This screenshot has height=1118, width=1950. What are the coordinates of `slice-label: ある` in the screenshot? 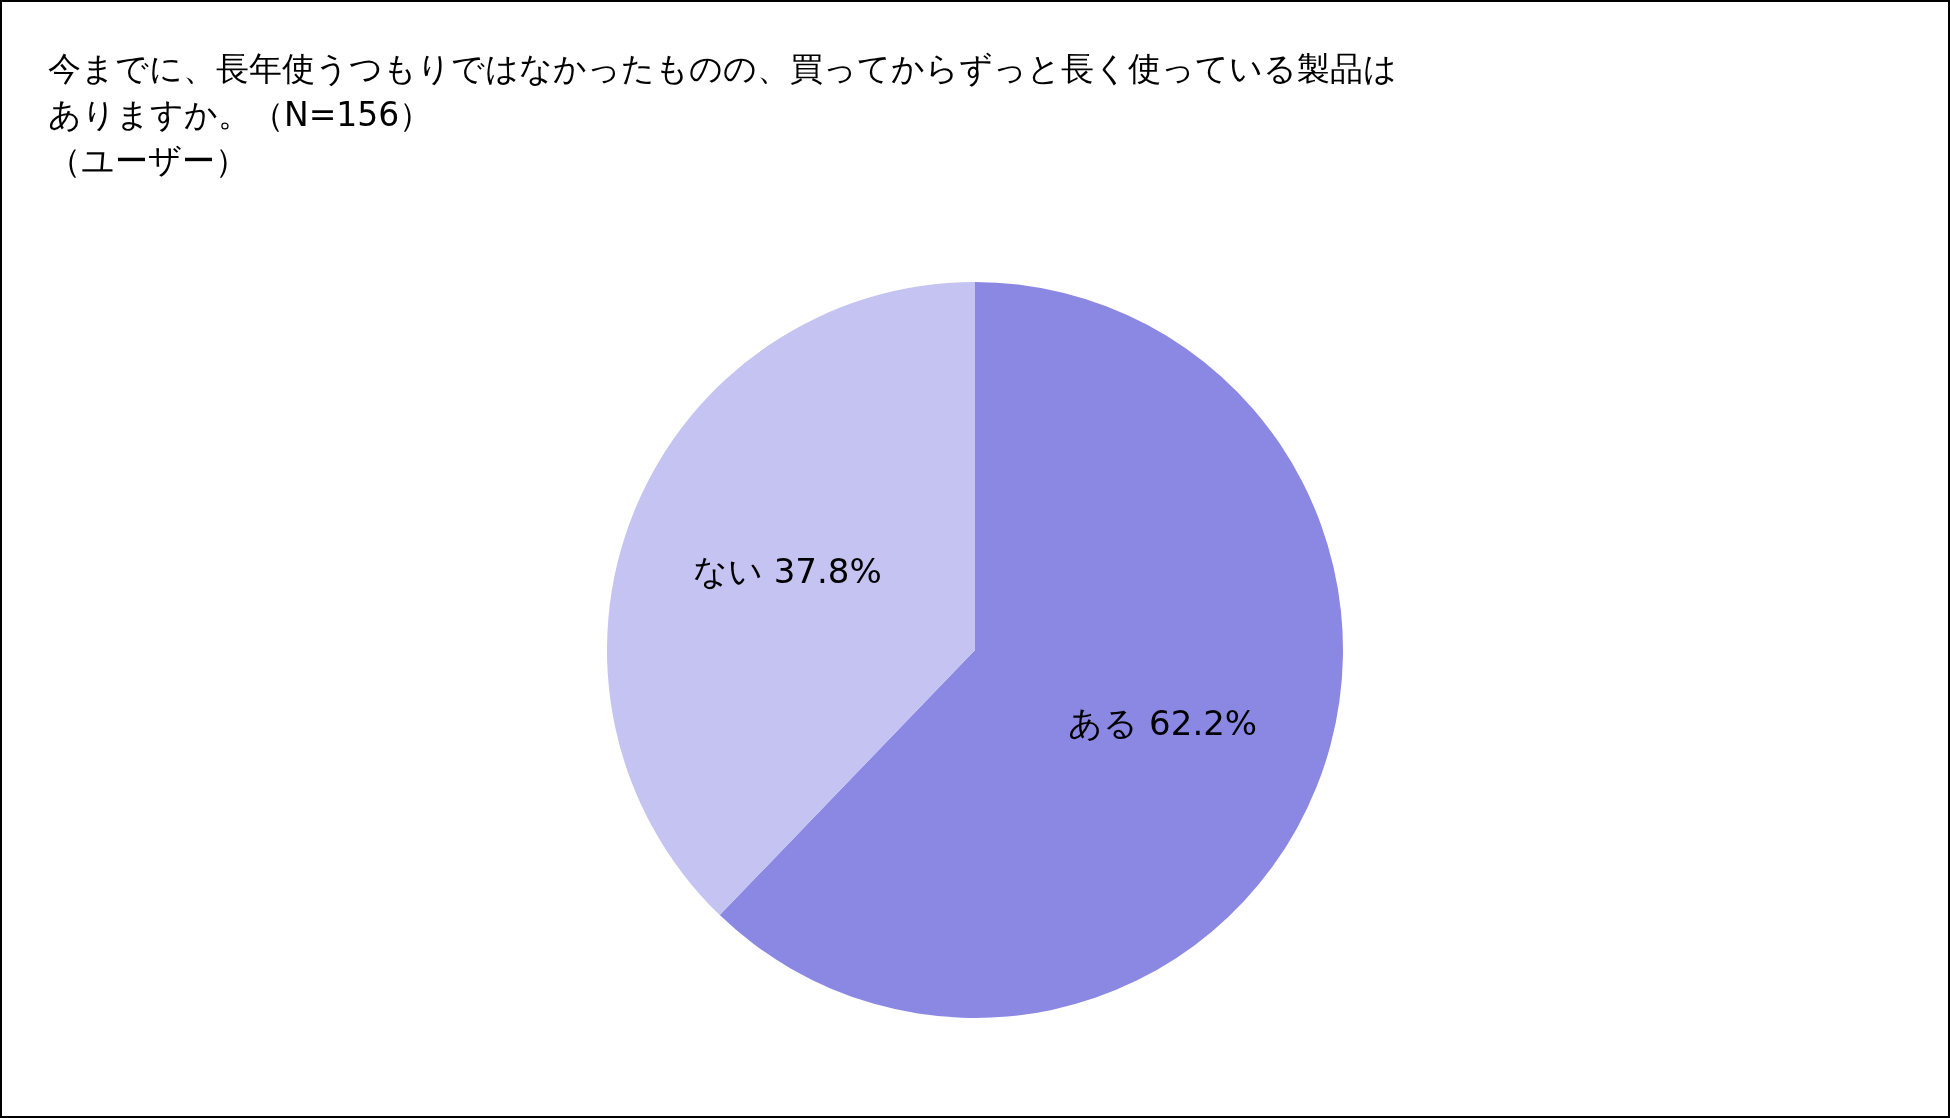 It's located at (1103, 722).